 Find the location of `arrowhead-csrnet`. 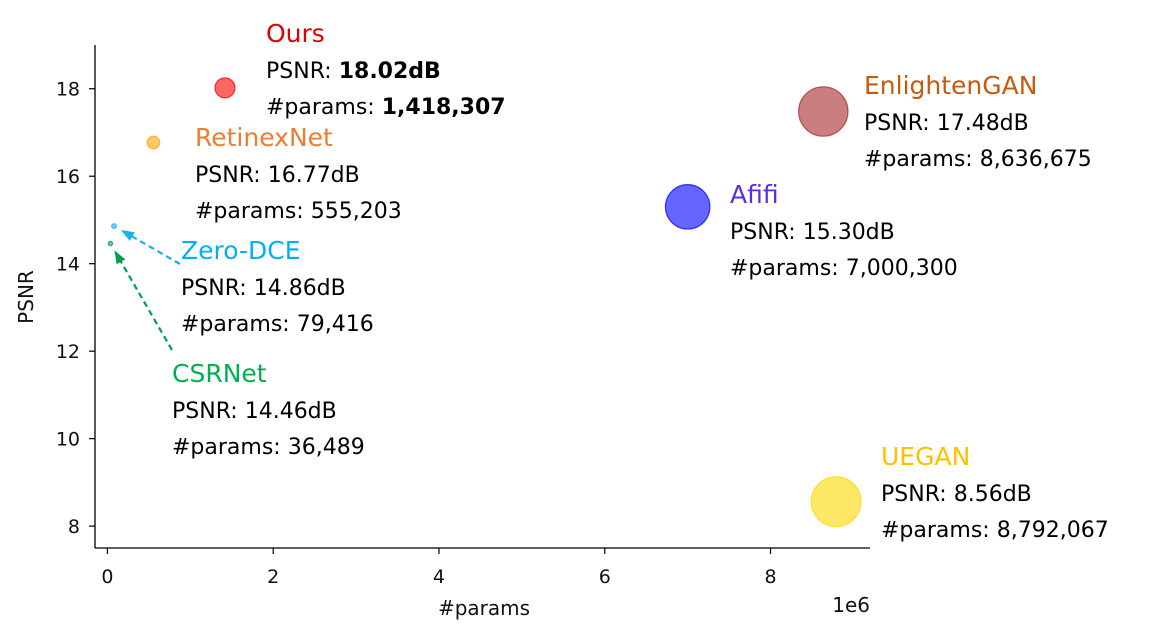

arrowhead-csrnet is located at coordinates (120, 257).